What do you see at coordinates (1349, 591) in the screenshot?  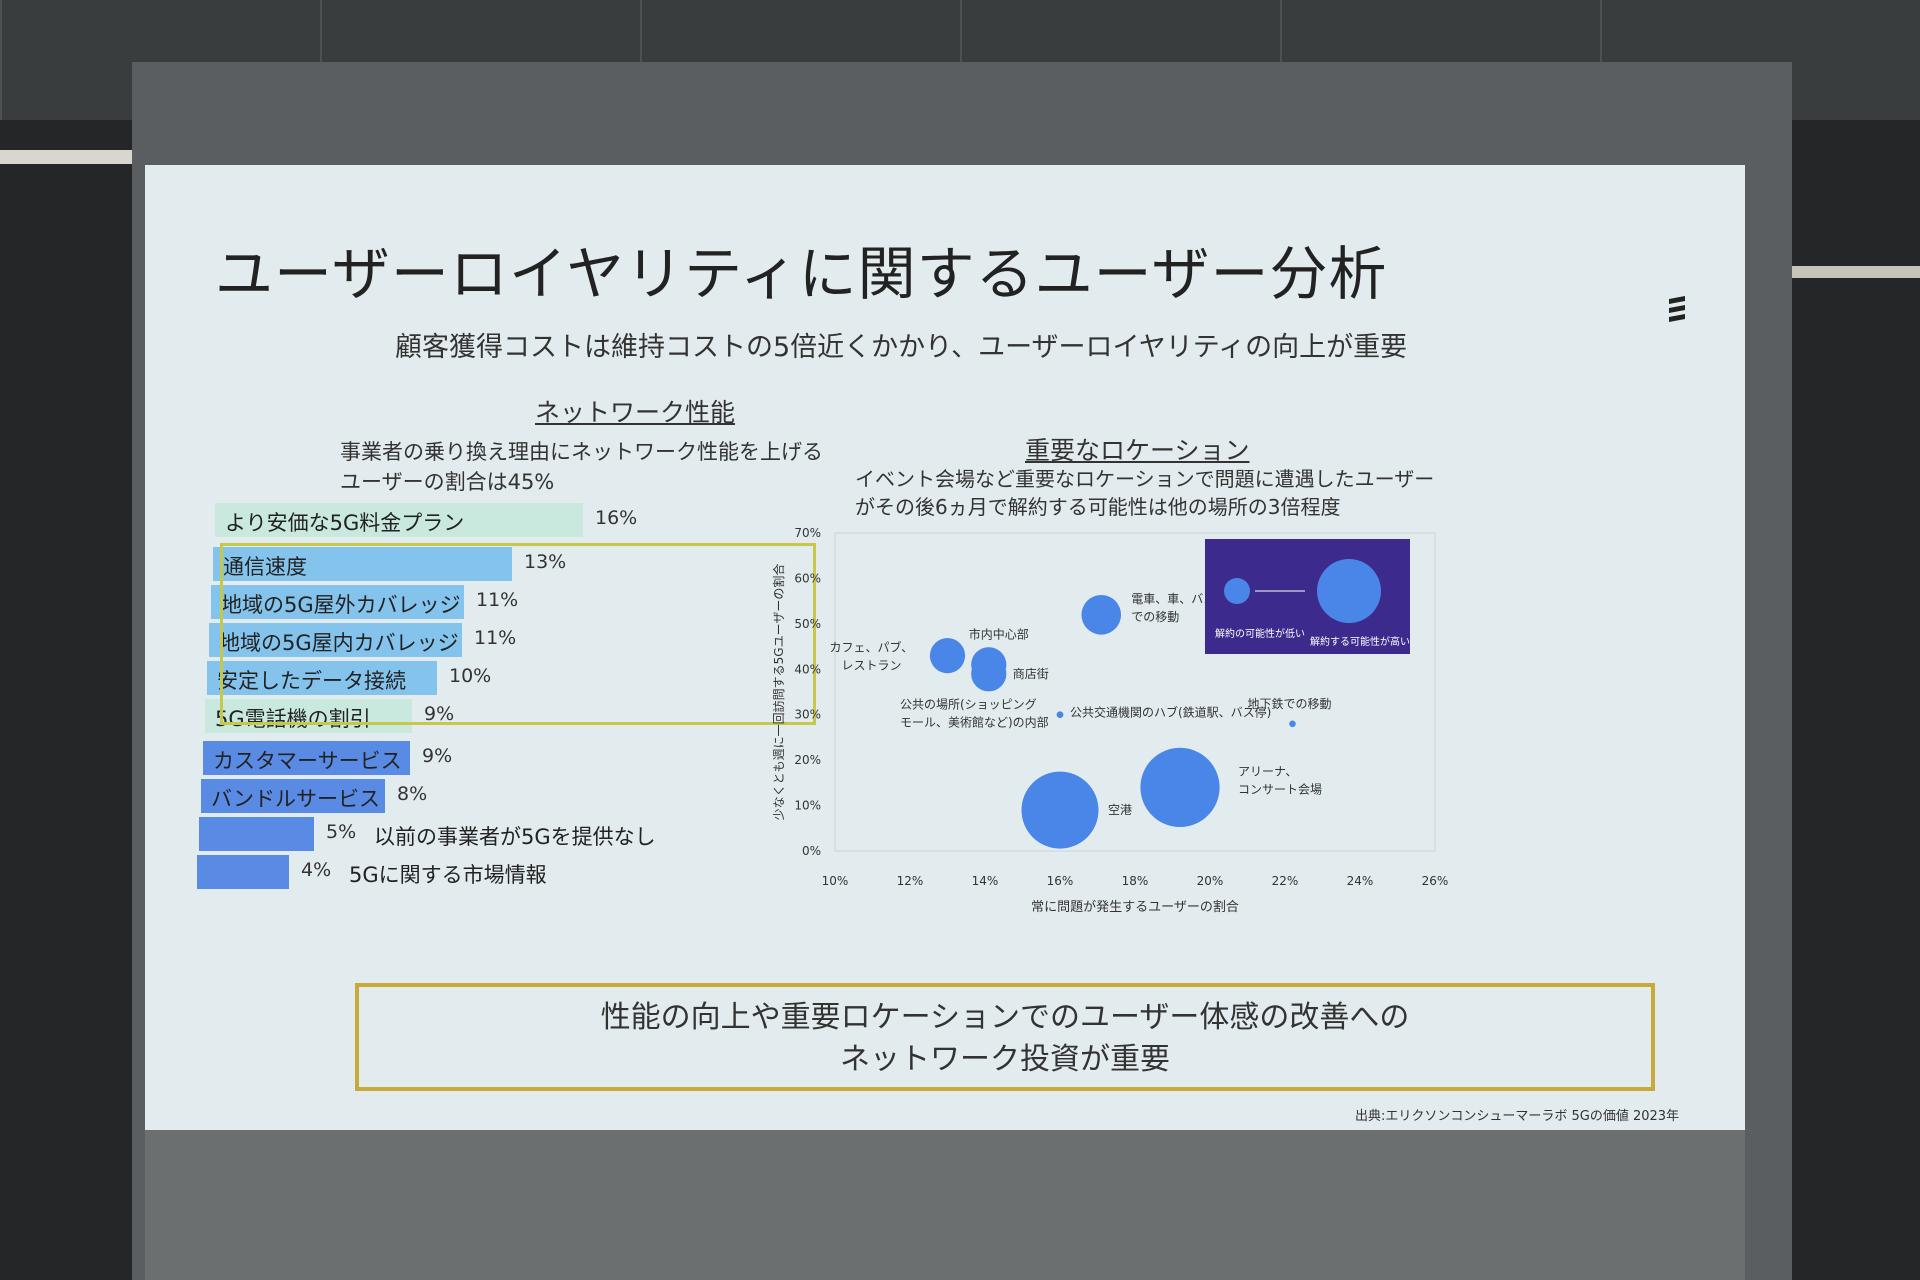 I see `legend-high-bubble` at bounding box center [1349, 591].